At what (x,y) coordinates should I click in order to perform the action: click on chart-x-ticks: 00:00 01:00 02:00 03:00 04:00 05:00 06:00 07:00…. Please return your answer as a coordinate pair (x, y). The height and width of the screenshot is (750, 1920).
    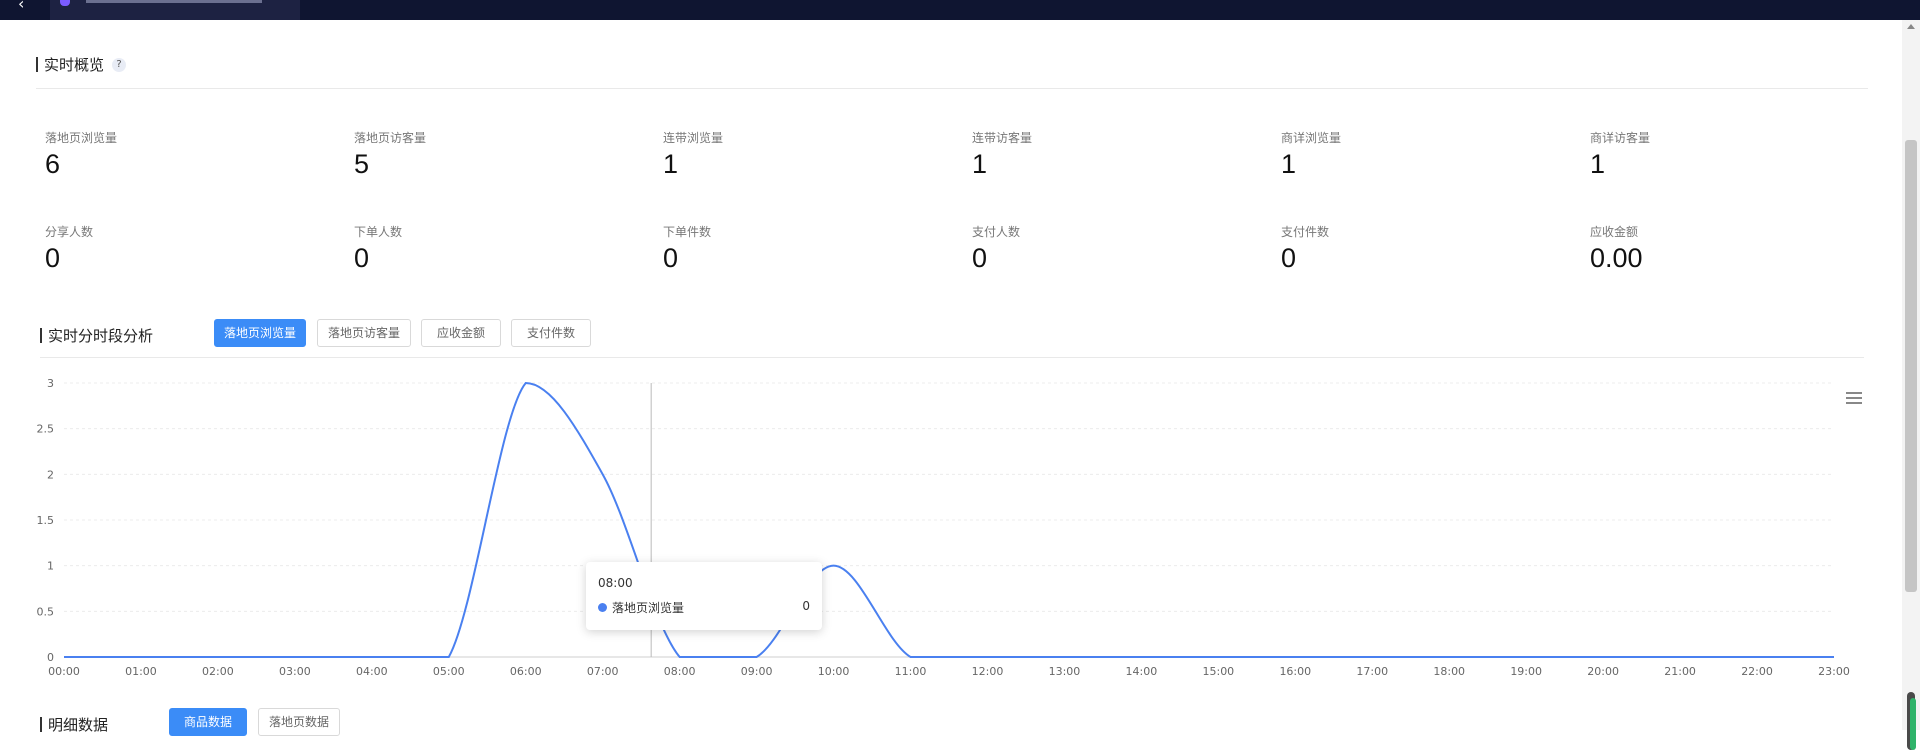
    Looking at the image, I should click on (949, 671).